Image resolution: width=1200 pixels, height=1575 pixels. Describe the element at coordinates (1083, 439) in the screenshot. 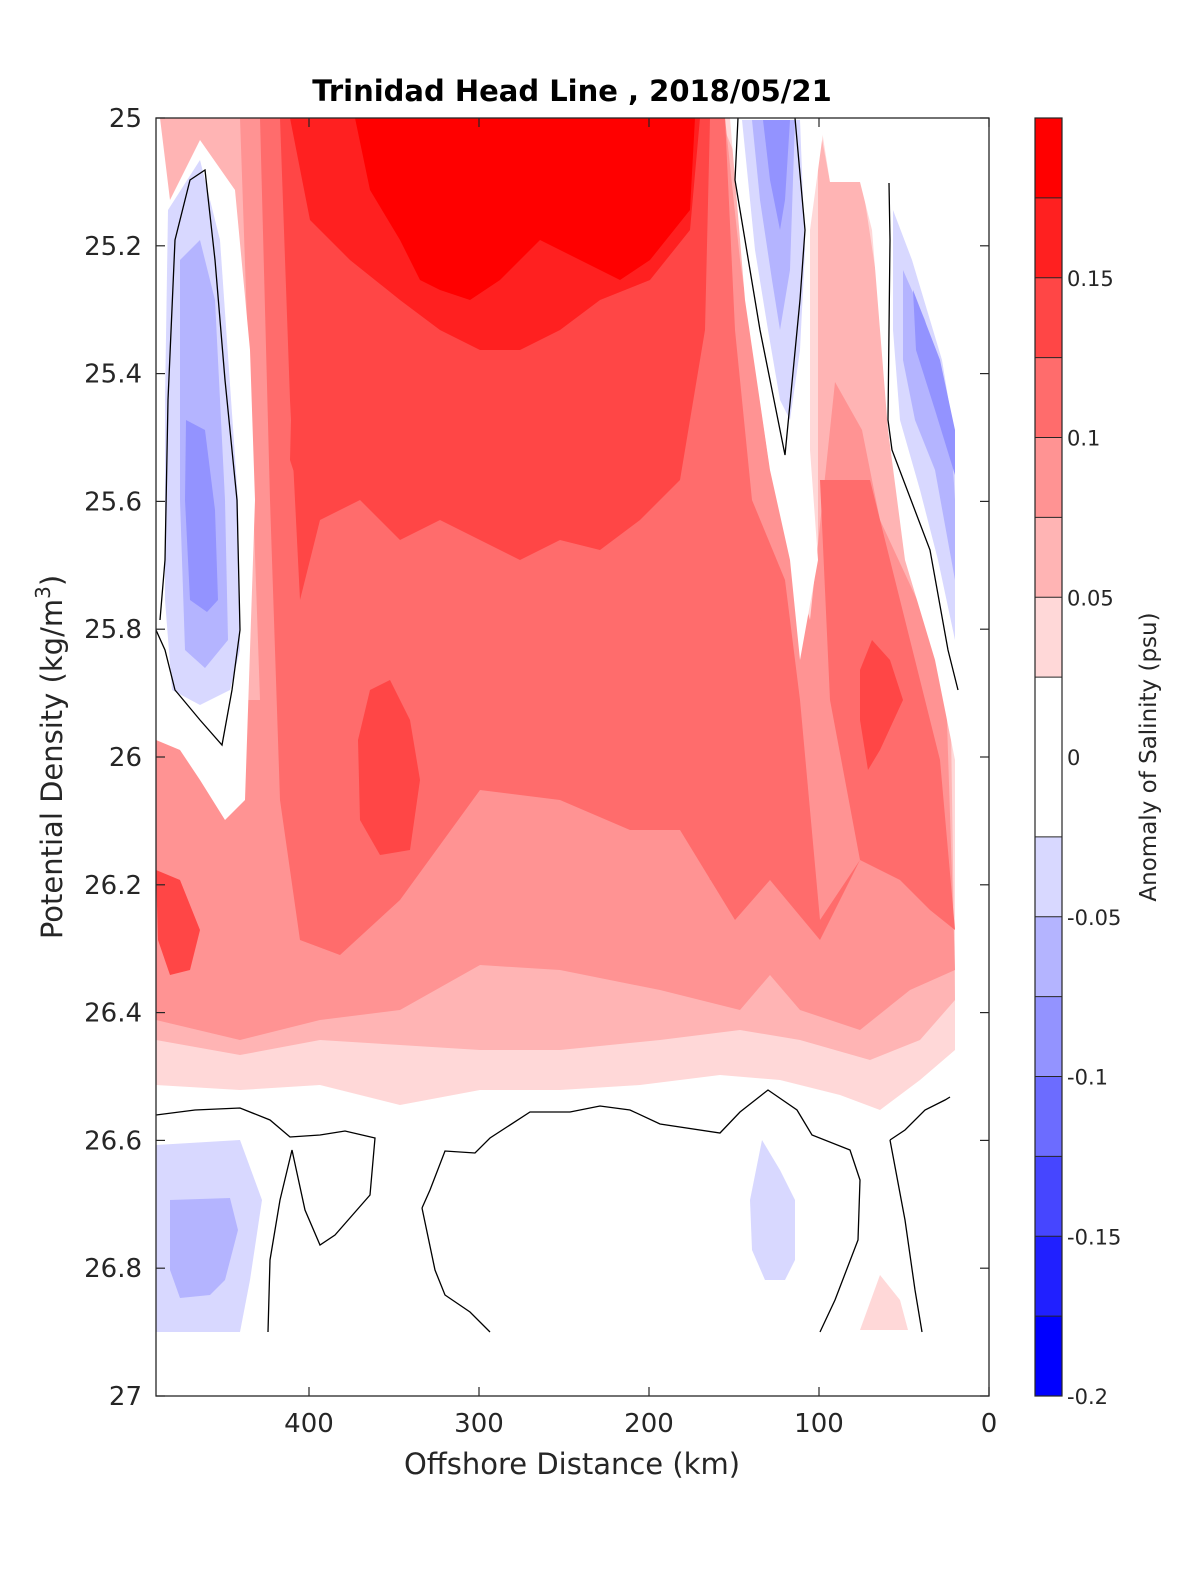

I see `colorbar-tick-label: 0.1` at that location.